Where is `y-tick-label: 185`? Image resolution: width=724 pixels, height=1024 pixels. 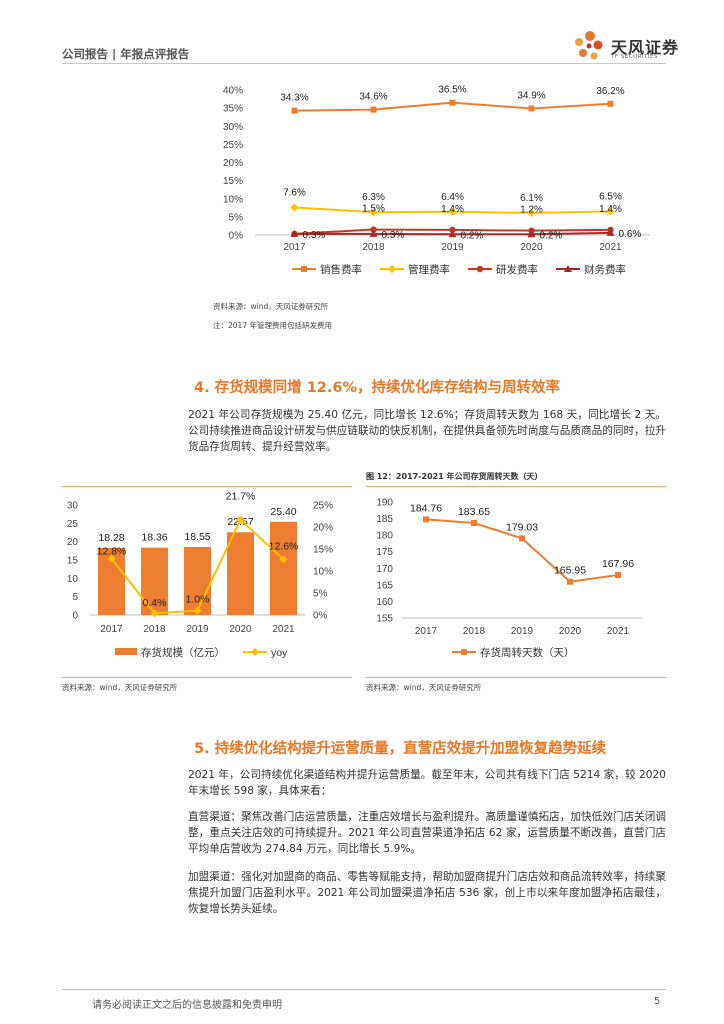
y-tick-label: 185 is located at coordinates (384, 519).